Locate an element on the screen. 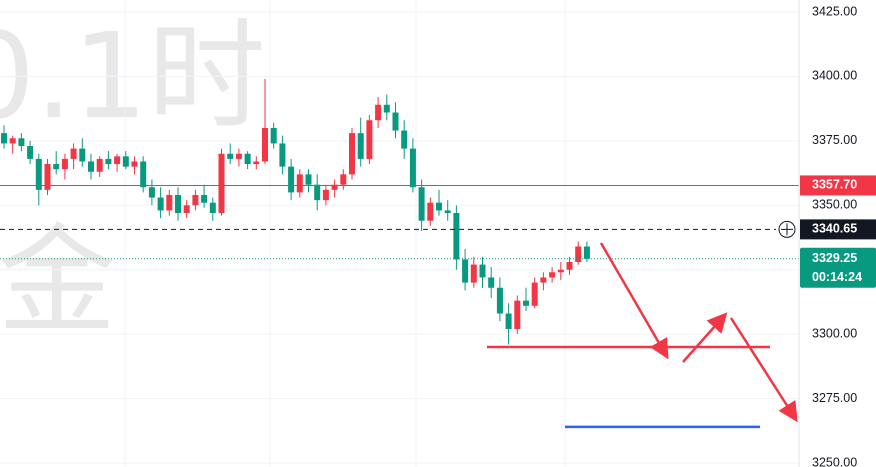  y-tick-label: 3300.00 is located at coordinates (834, 333).